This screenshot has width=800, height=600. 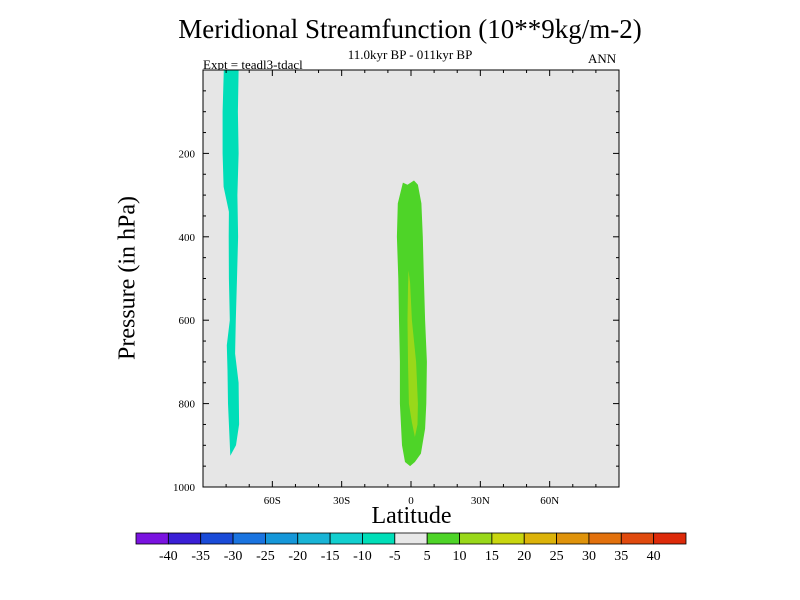 I want to click on colorbar-label: -40, so click(x=168, y=556).